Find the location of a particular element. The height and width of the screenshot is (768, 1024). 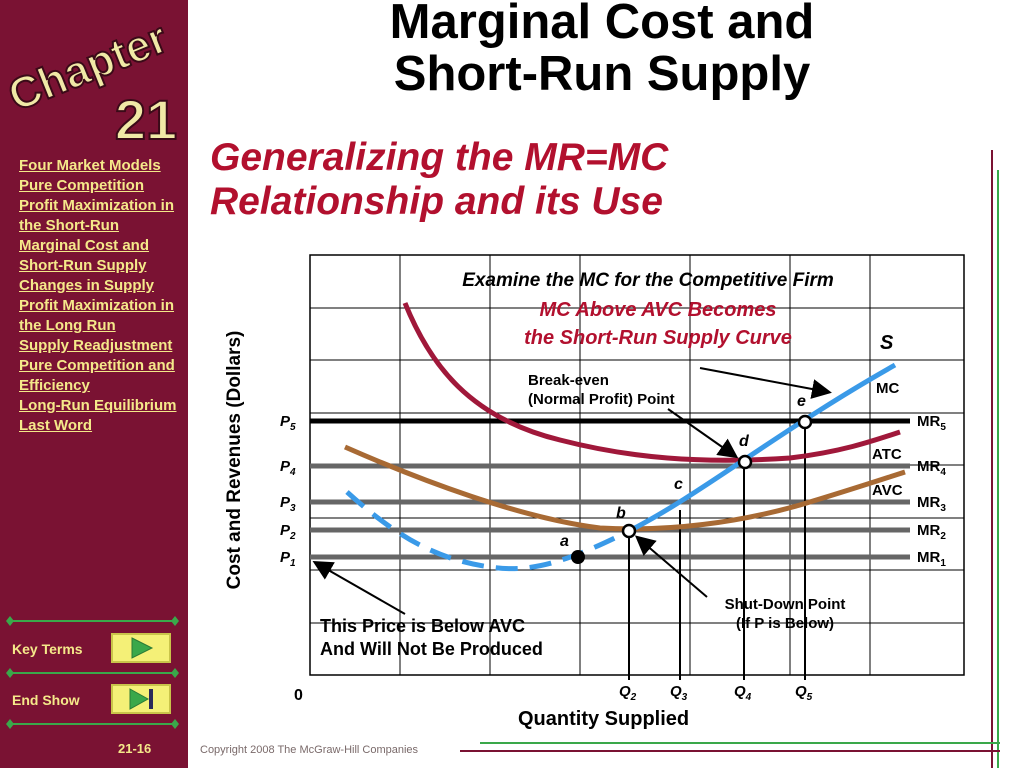

key-terms-button is located at coordinates (141, 648).